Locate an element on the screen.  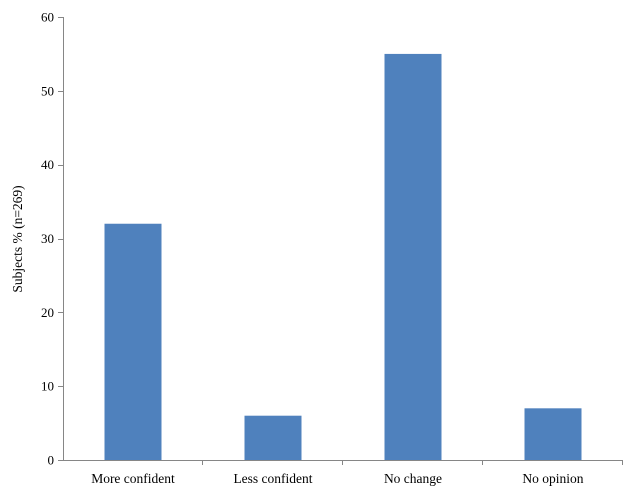
y-tick-label: 30 is located at coordinates (47, 238).